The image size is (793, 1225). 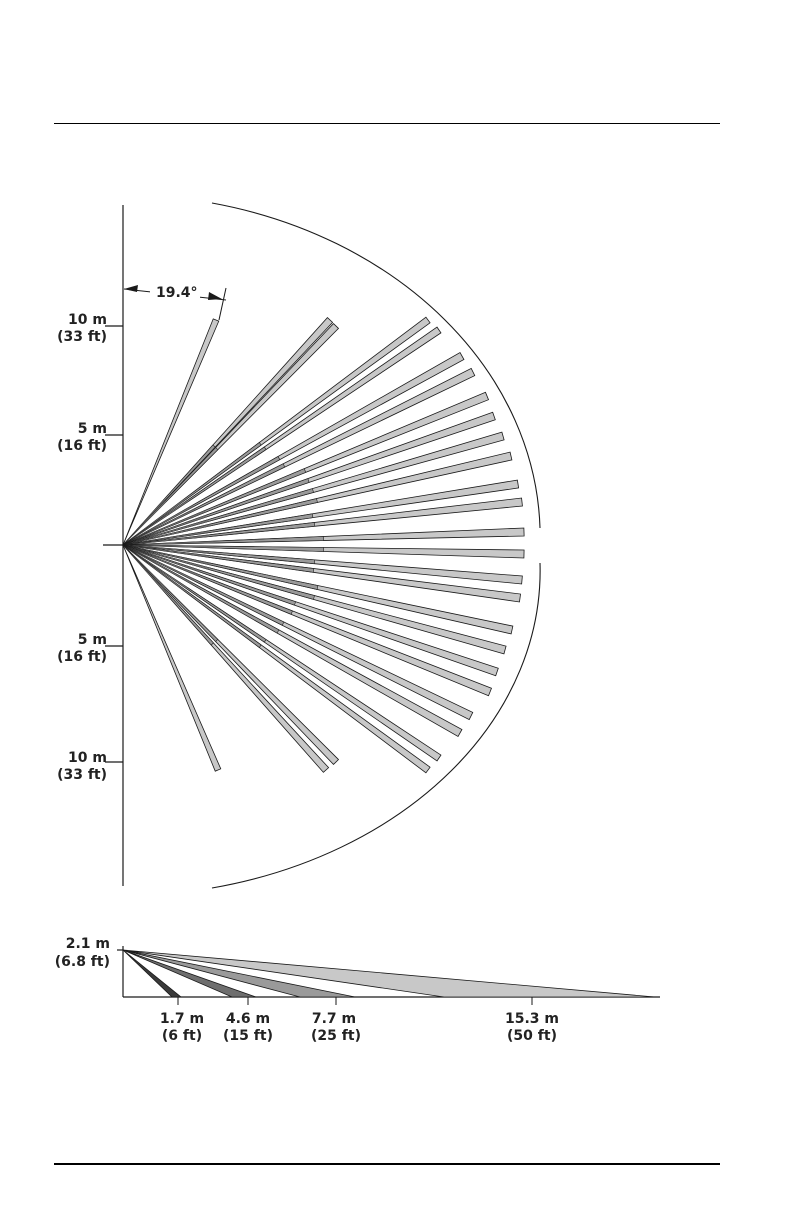 I want to click on angle-label: 19.4°, so click(x=177, y=293).